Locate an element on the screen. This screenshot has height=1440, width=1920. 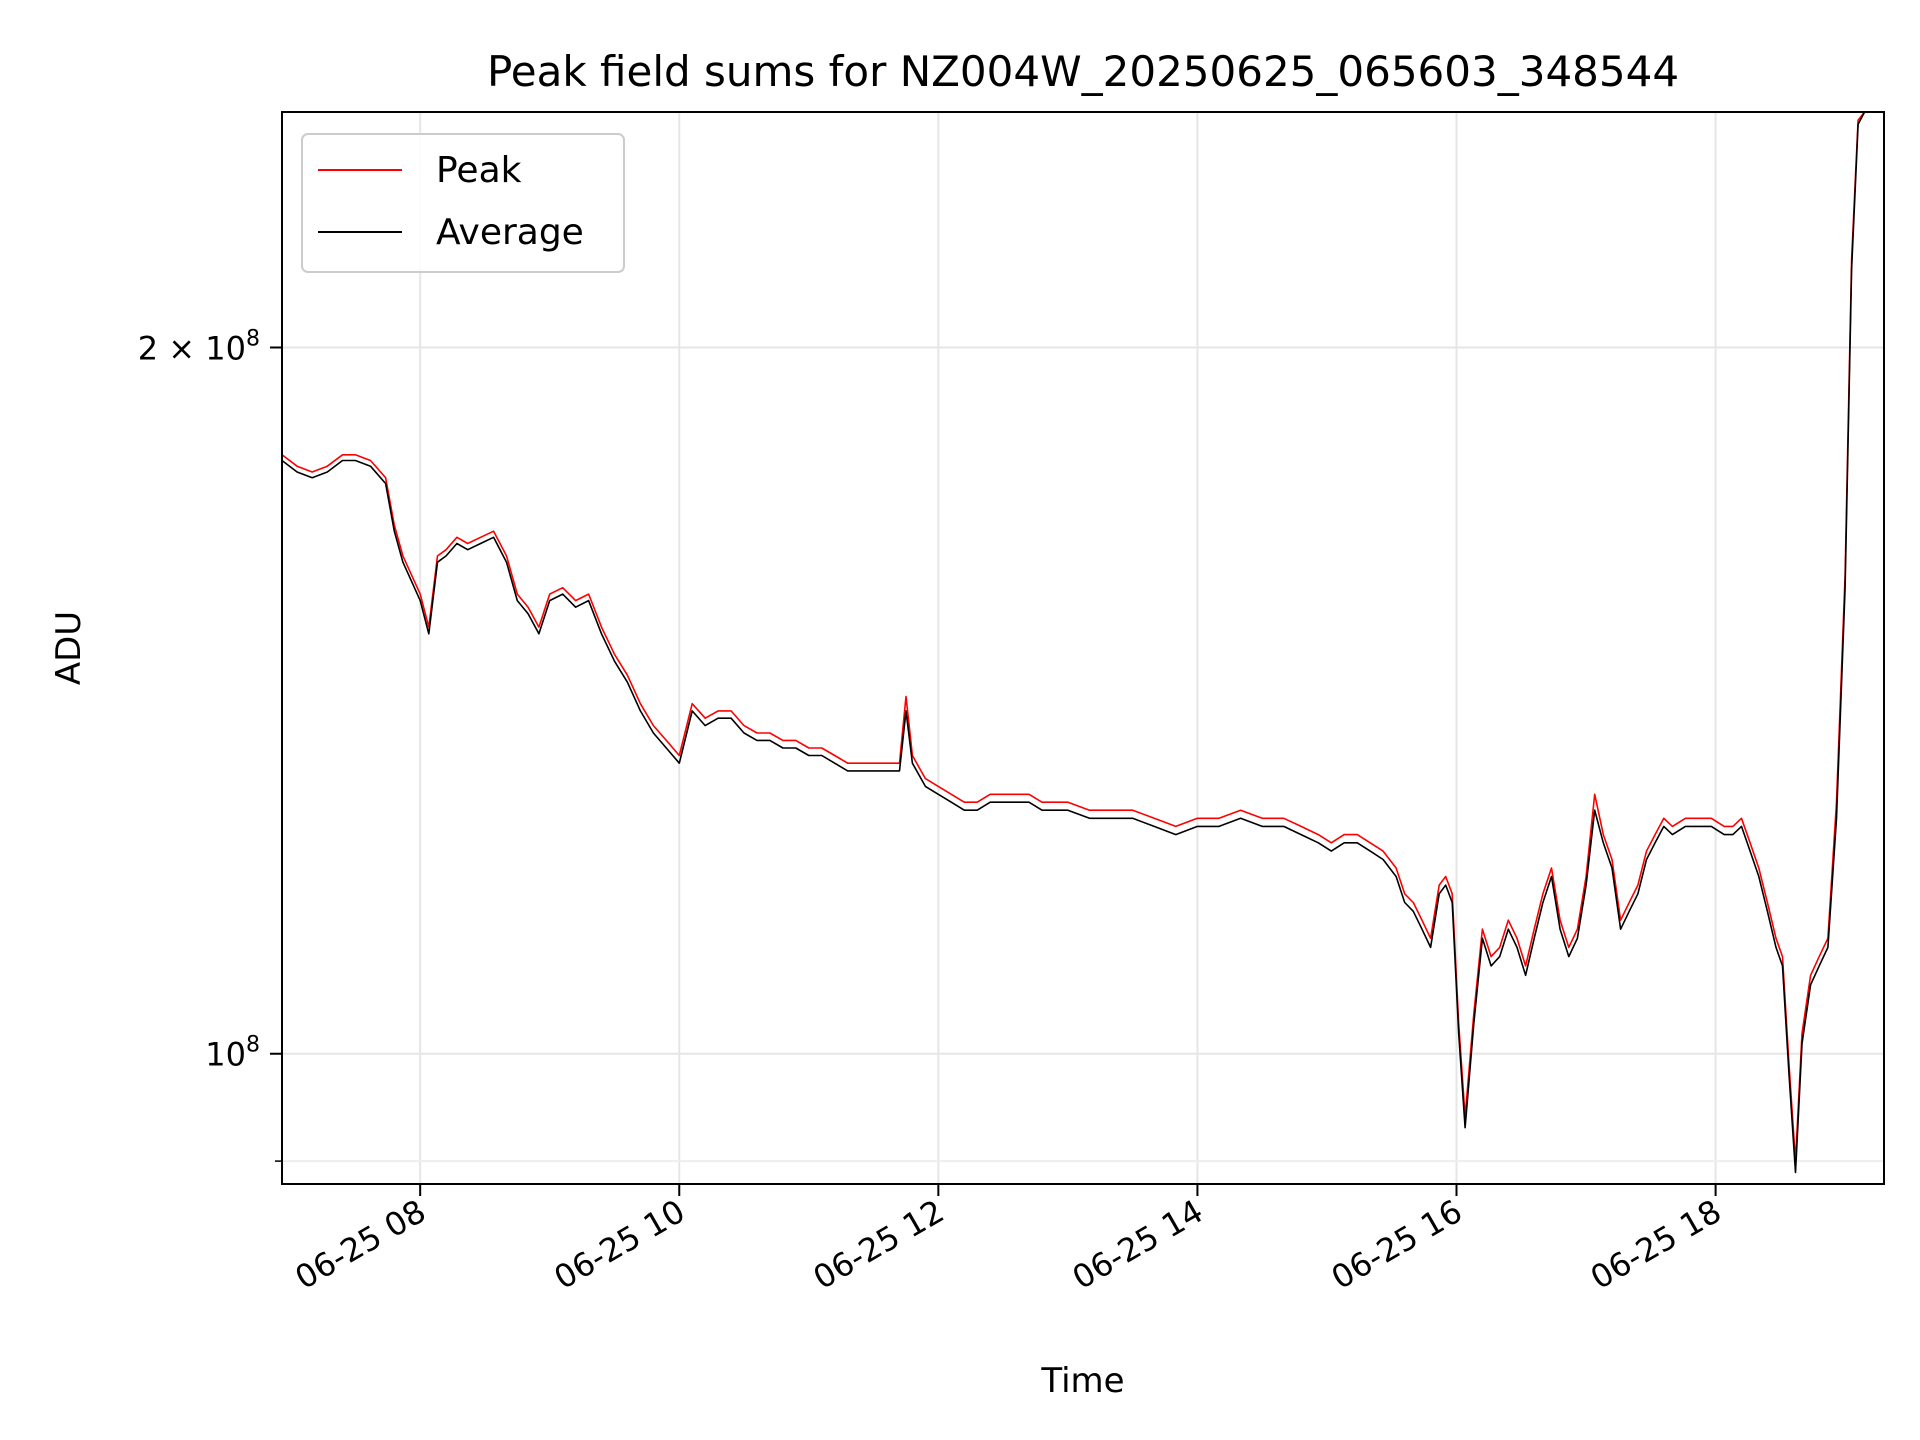
legend-label-peak: Peak is located at coordinates (479, 170).